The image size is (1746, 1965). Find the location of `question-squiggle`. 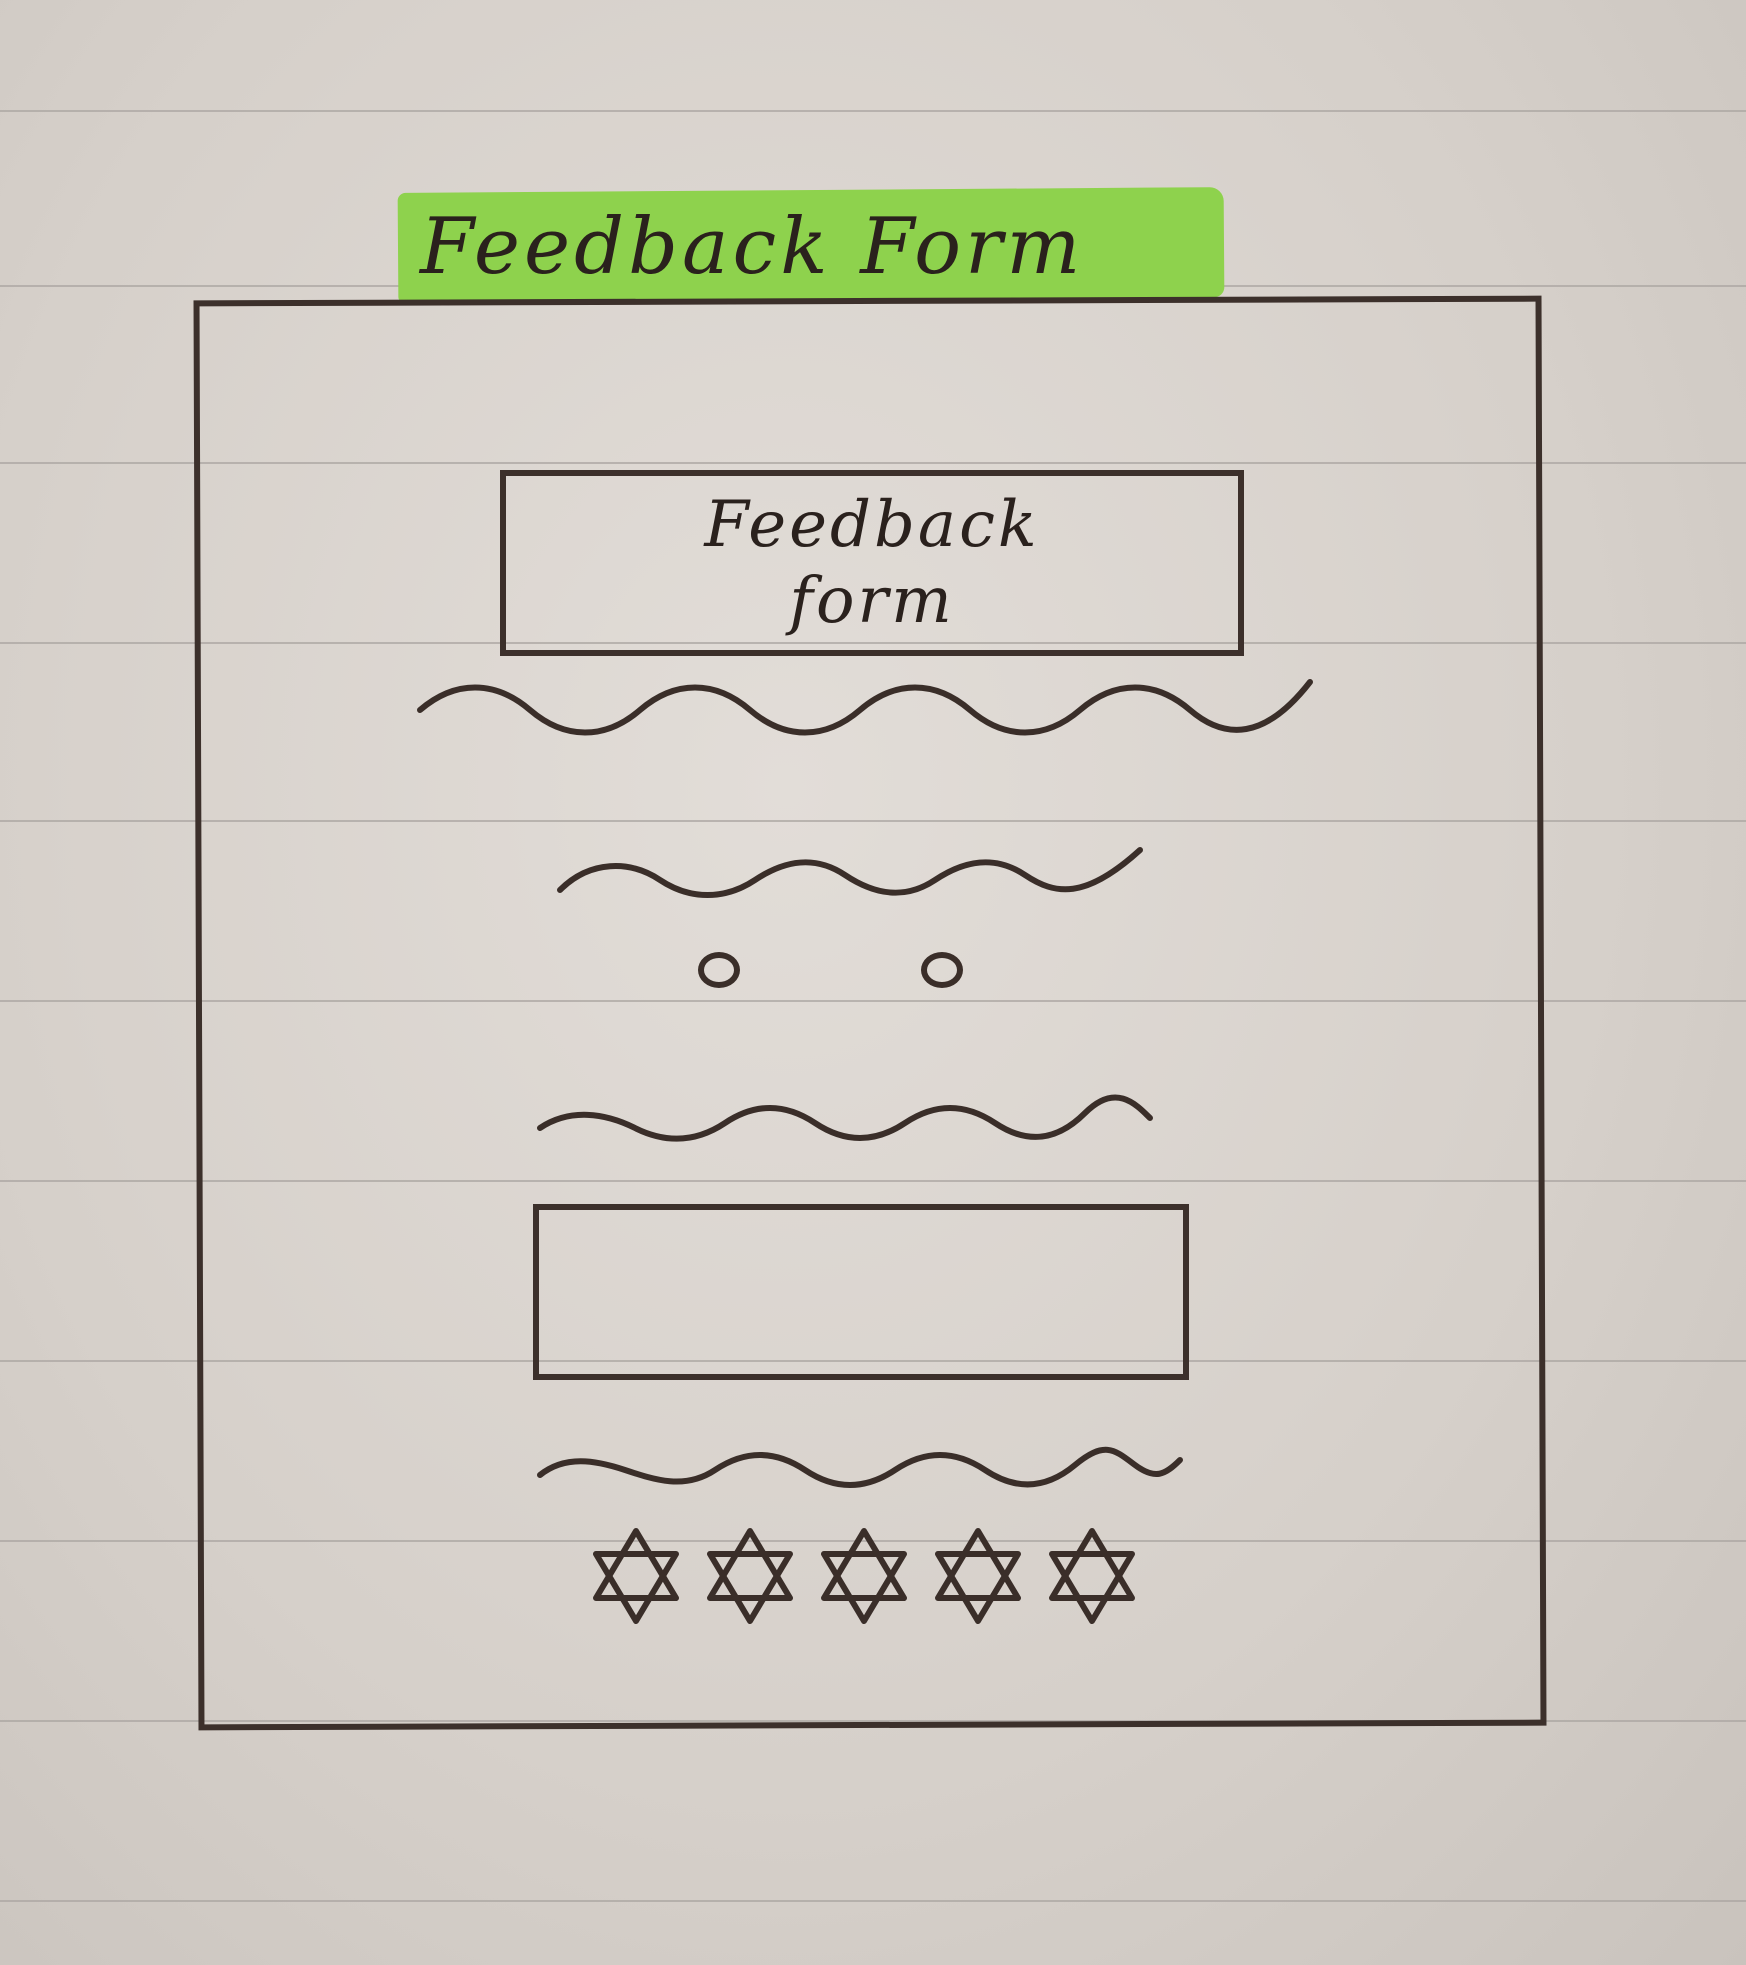

question-squiggle is located at coordinates (850, 872).